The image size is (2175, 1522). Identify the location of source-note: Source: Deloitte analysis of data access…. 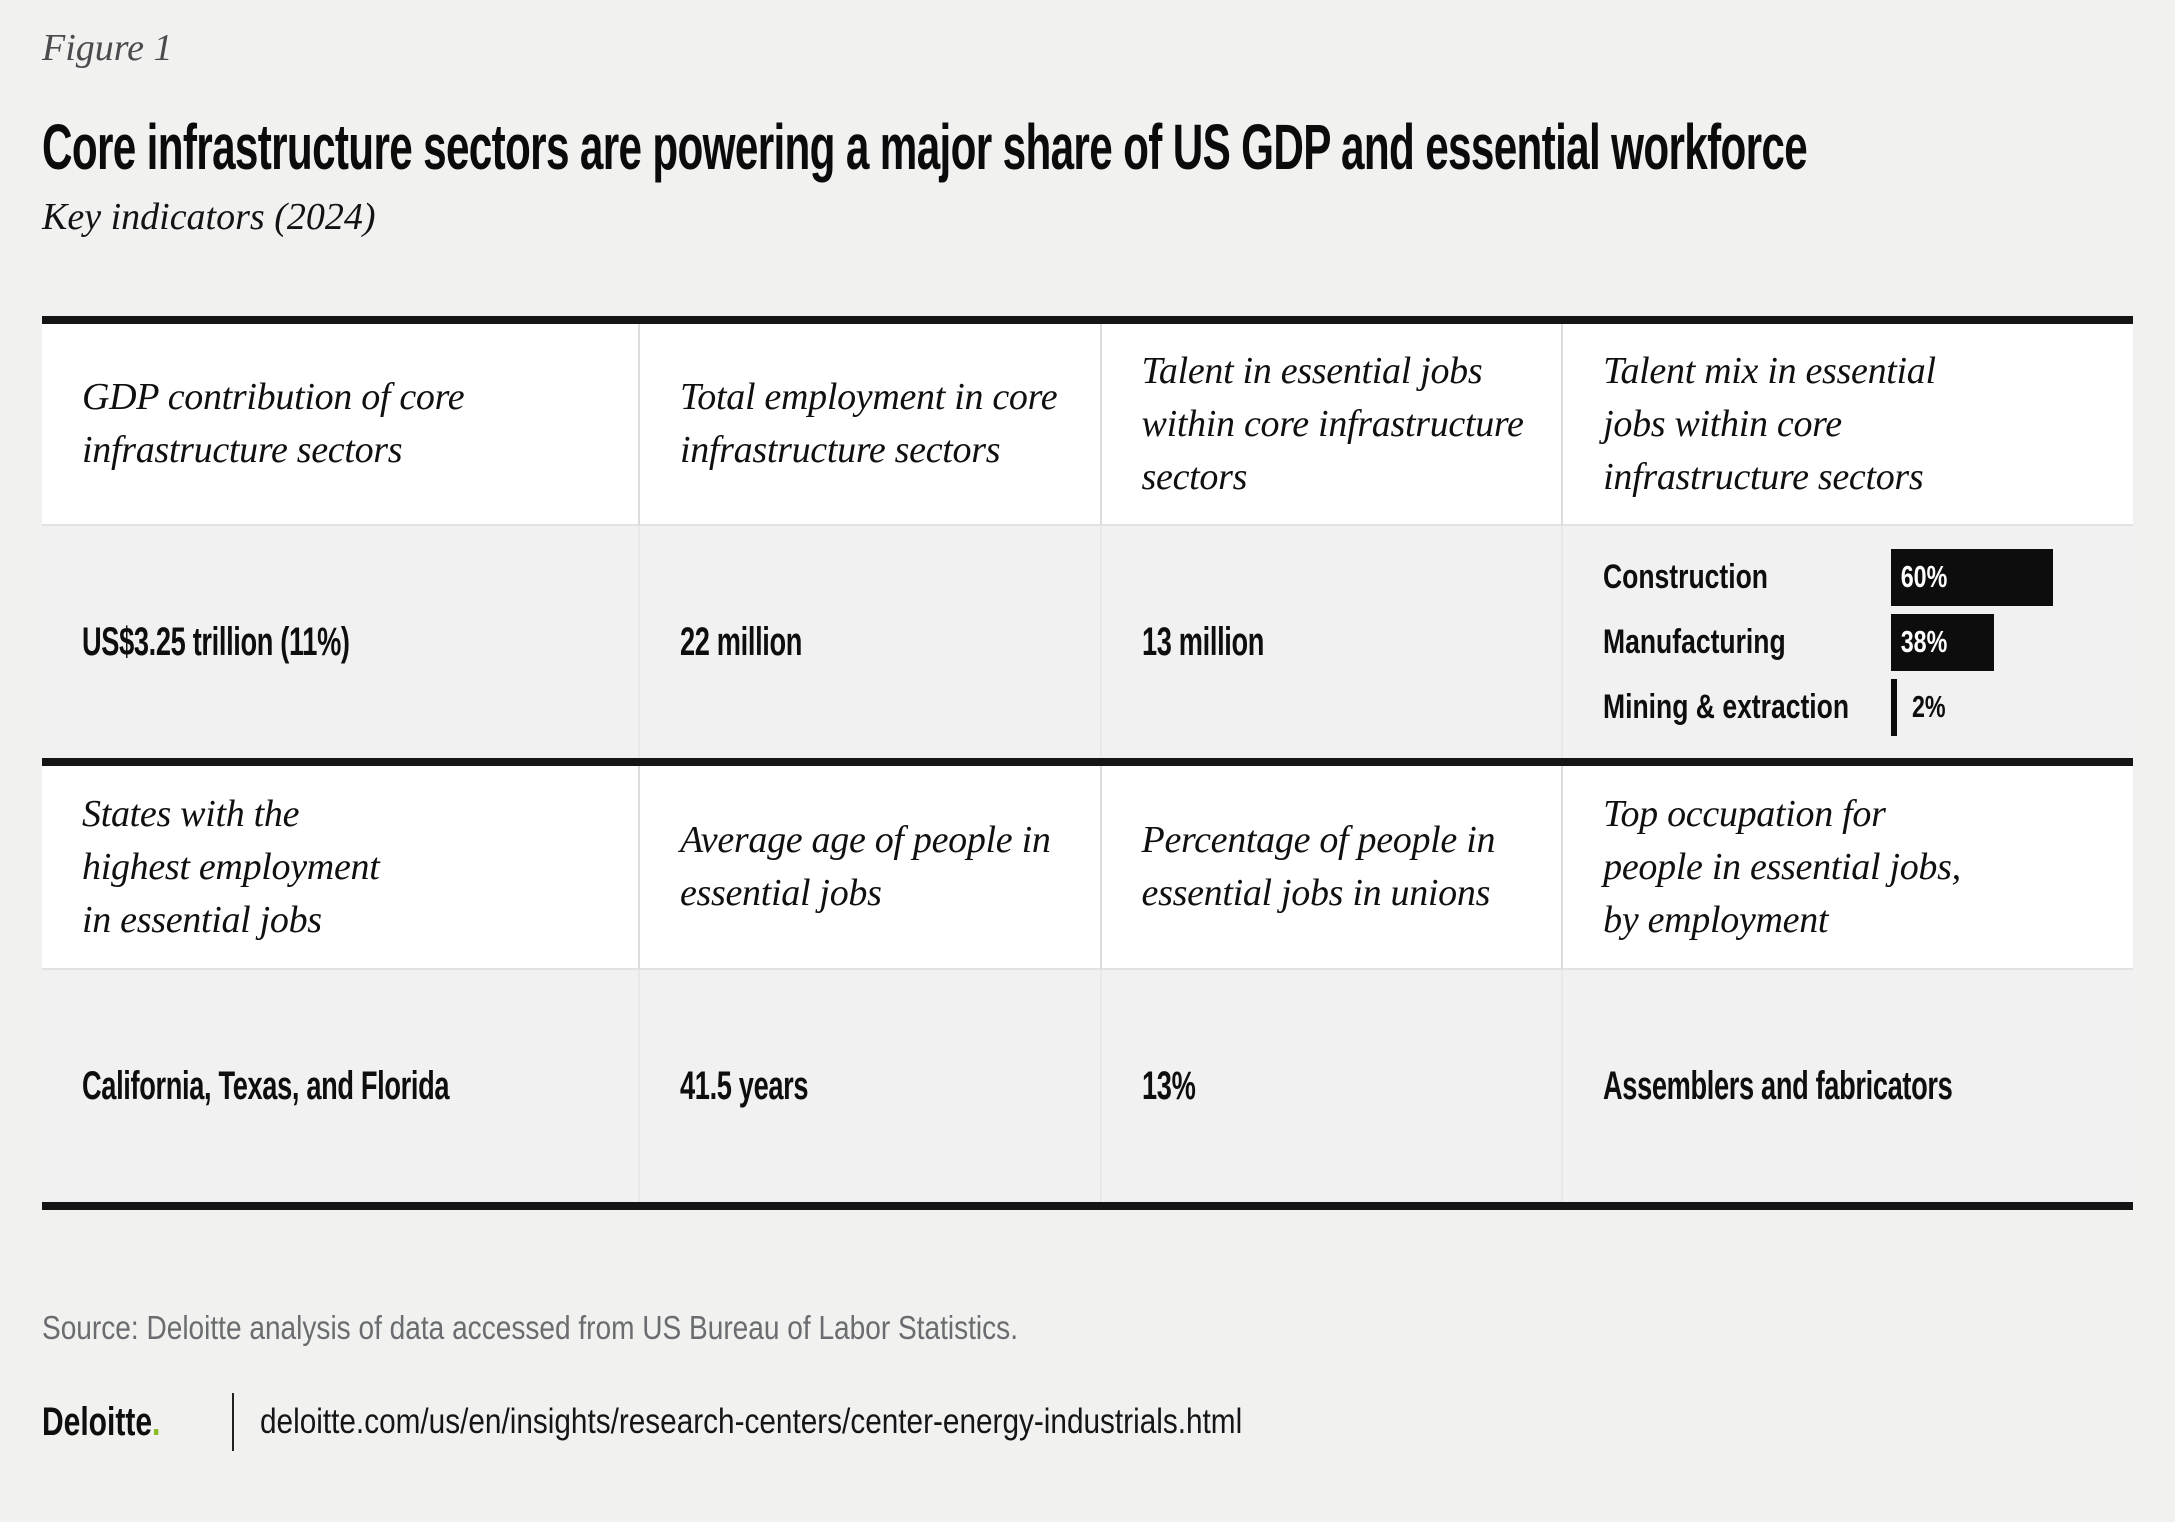
(530, 1328).